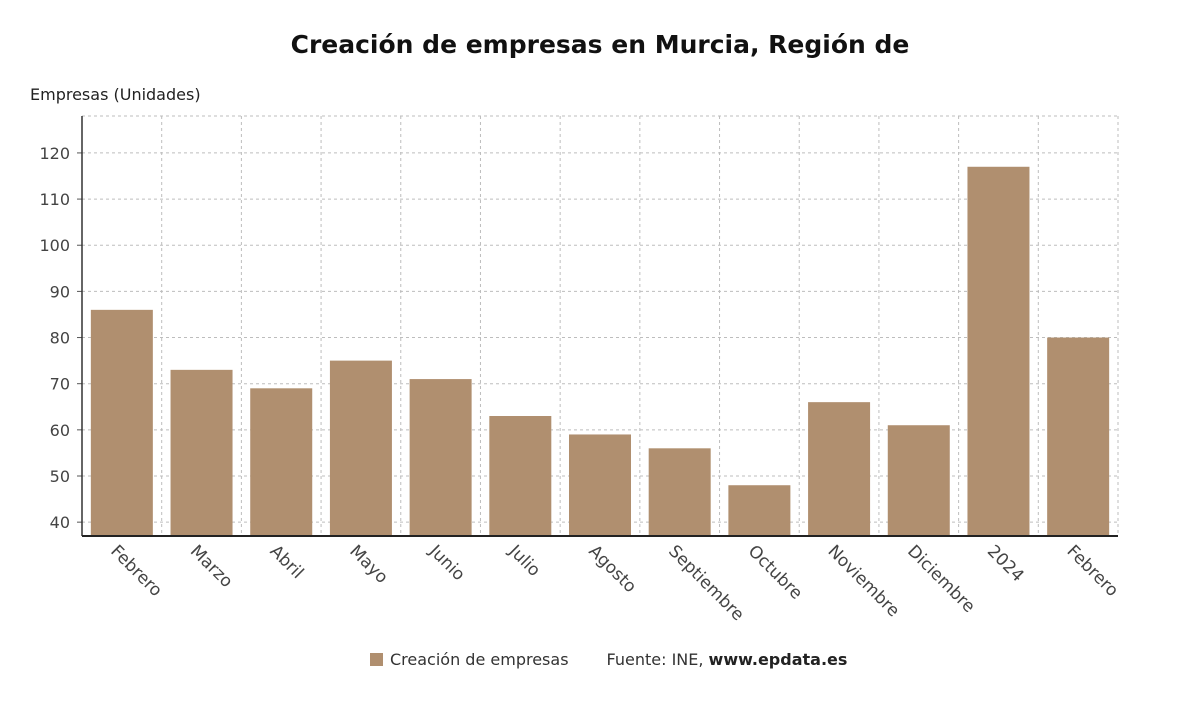 The image size is (1200, 705). Describe the element at coordinates (54, 245) in the screenshot. I see `y-tick-label: 100` at that location.